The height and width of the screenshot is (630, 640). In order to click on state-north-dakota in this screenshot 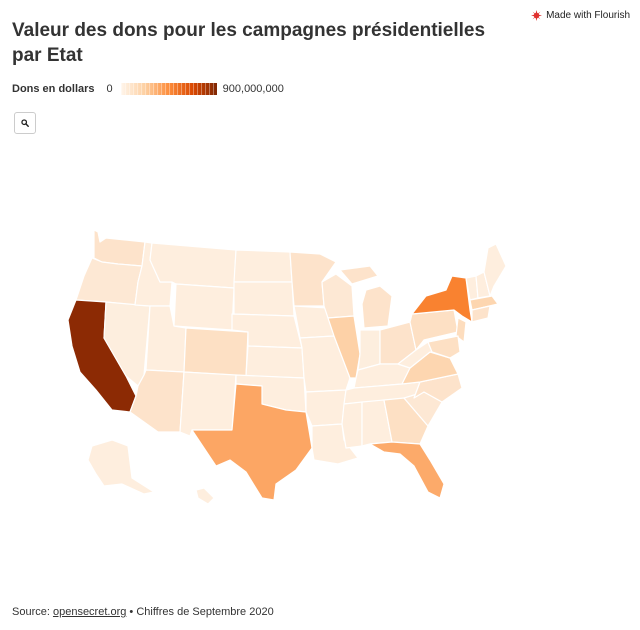, I will do `click(263, 266)`.